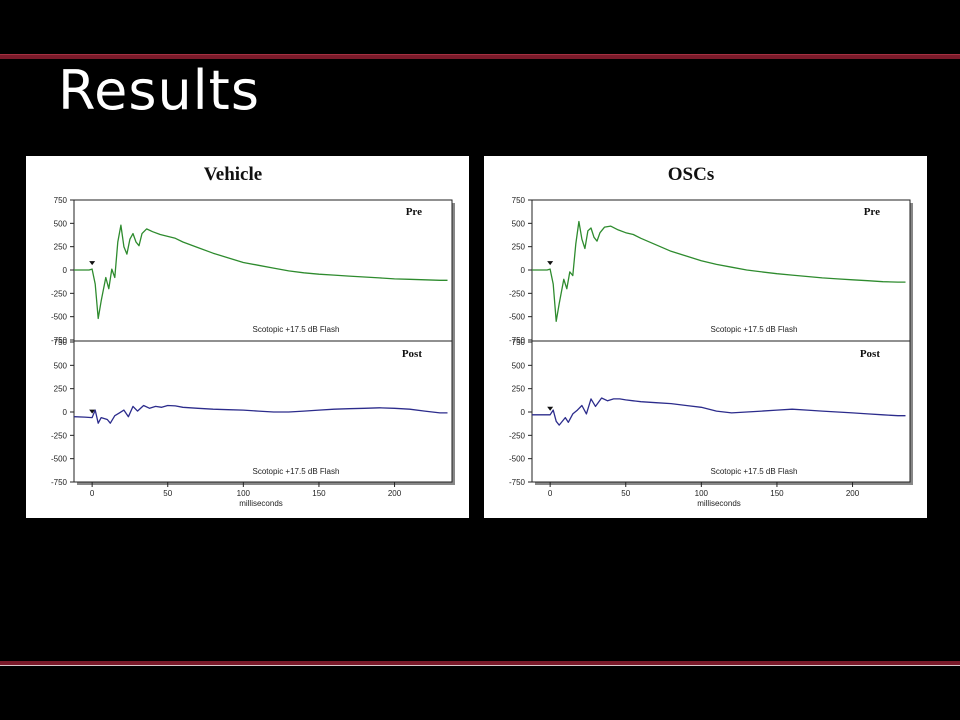 This screenshot has height=720, width=960. I want to click on title-rule-highlight, so click(480, 54).